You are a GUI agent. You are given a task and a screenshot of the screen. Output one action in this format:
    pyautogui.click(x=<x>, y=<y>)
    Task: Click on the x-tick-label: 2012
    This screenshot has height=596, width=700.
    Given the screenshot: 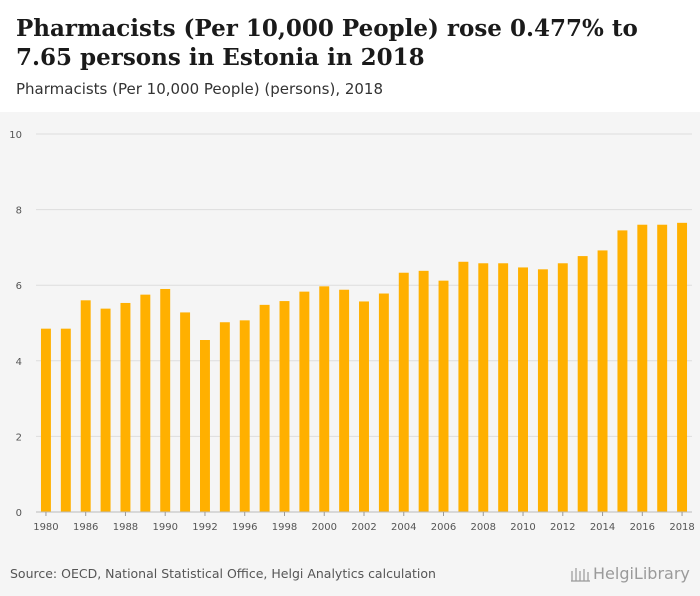 What is the action you would take?
    pyautogui.click(x=562, y=527)
    